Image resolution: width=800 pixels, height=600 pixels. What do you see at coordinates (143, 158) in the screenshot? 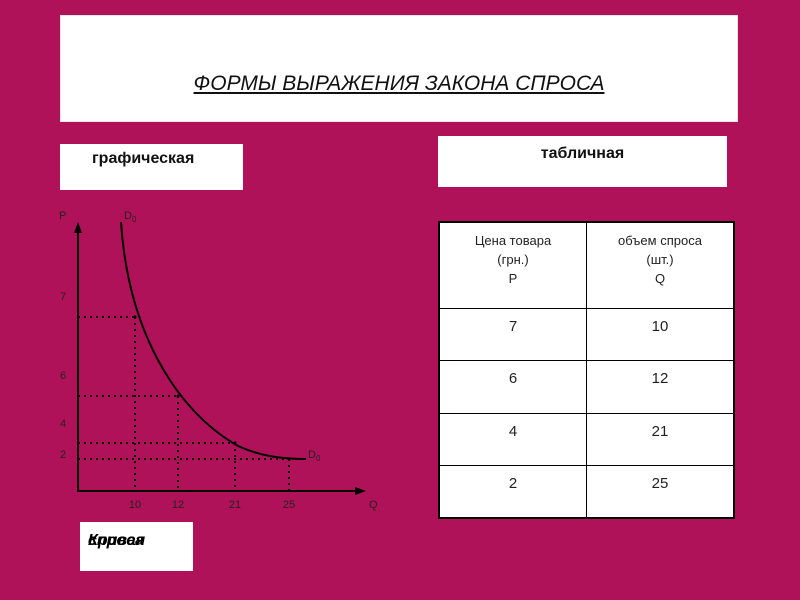
I see `graph-label: графическая` at bounding box center [143, 158].